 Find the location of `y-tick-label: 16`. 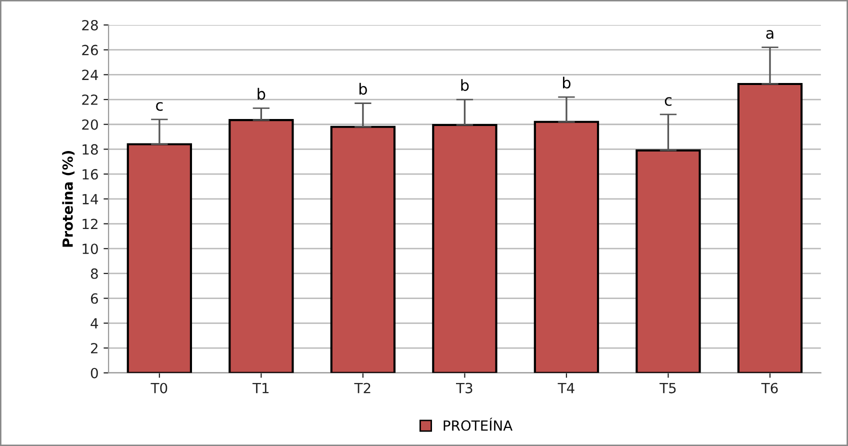

y-tick-label: 16 is located at coordinates (90, 174).